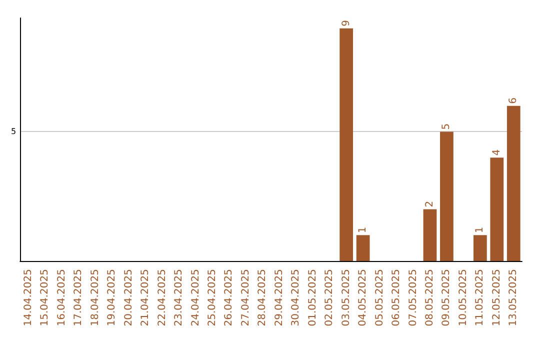 This screenshot has height=340, width=540. I want to click on x-tick-label: 01.05.2025, so click(312, 297).